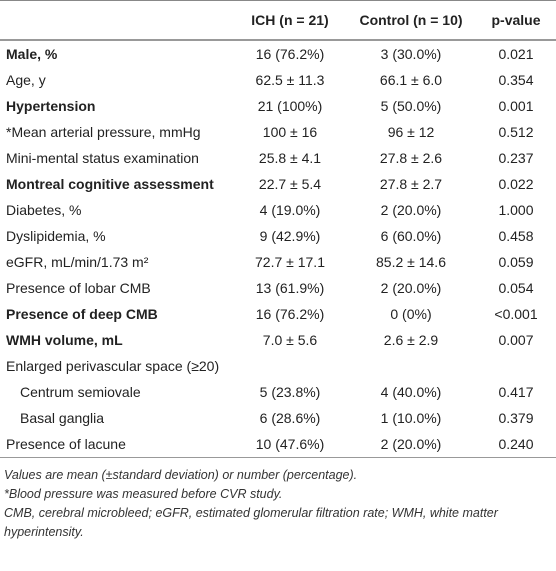 This screenshot has width=556, height=571. I want to click on table-row: Diabetes, % 4 (19.0%) 2 (20.0%) 1.000, so click(278, 210).